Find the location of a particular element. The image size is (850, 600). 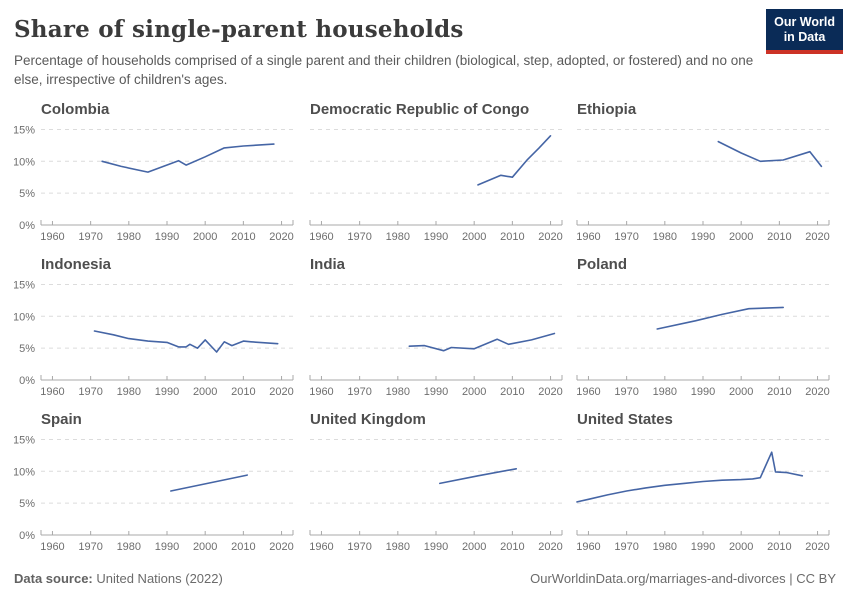

chart-poland: Poland 1960 1970 1980 1990 2000 2010 2020 is located at coordinates (702, 329).